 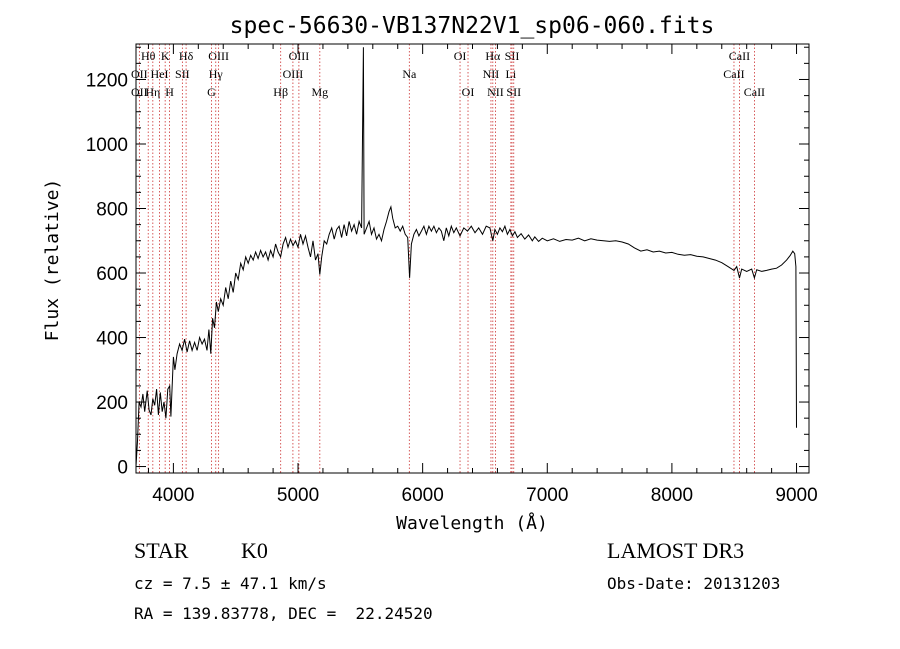 What do you see at coordinates (148, 56) in the screenshot?
I see `line-marker-label: Hθ` at bounding box center [148, 56].